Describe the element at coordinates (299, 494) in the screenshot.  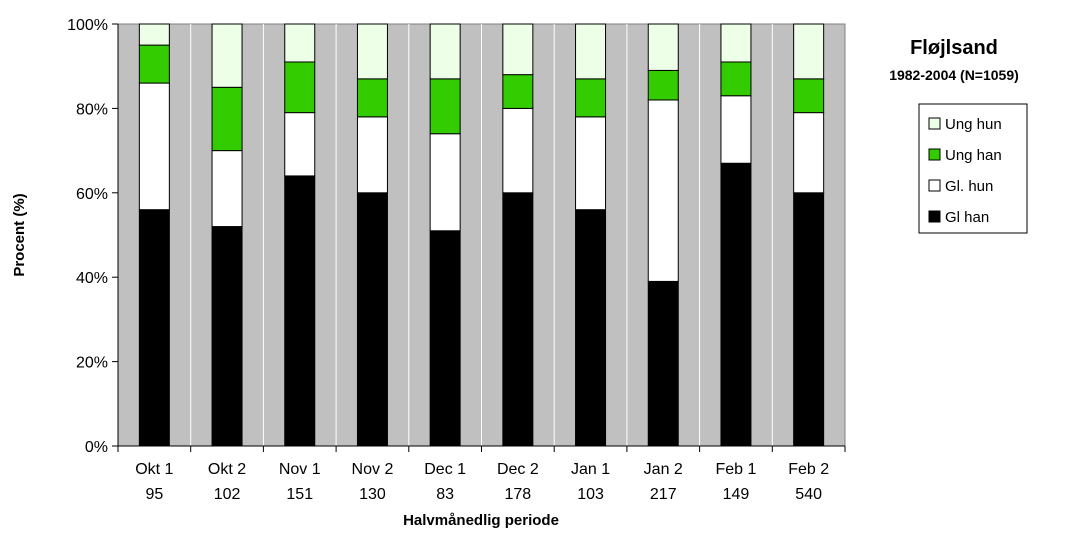
I see `x-count-label: 151` at that location.